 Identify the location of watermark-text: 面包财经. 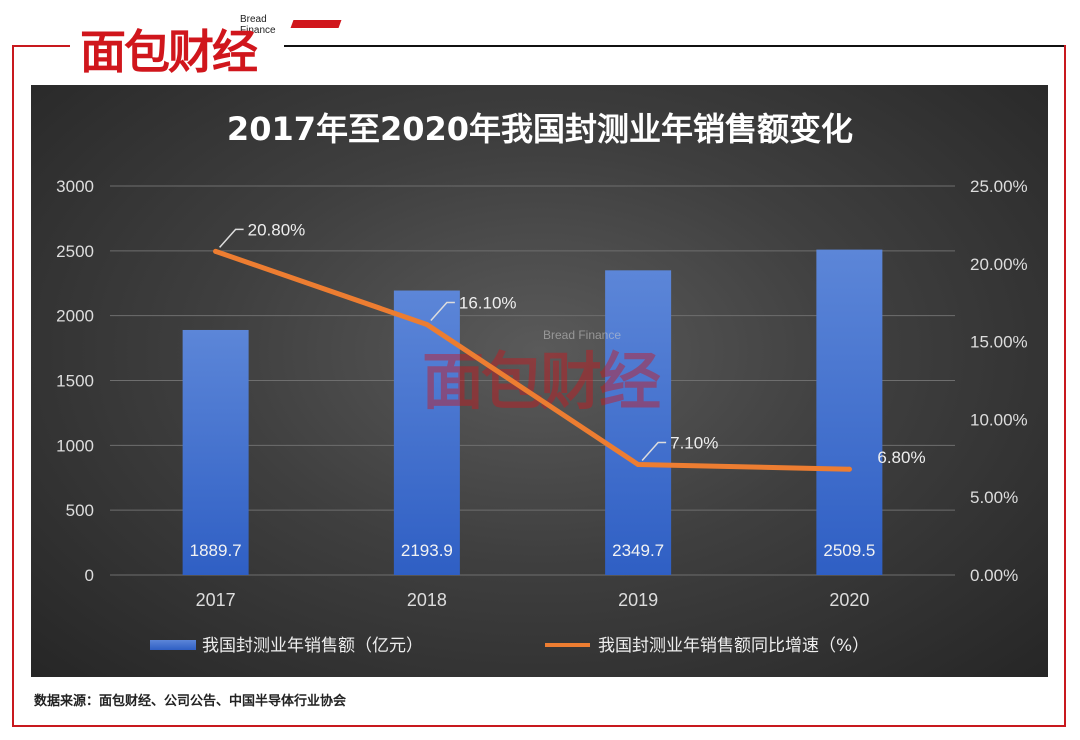
(541, 381).